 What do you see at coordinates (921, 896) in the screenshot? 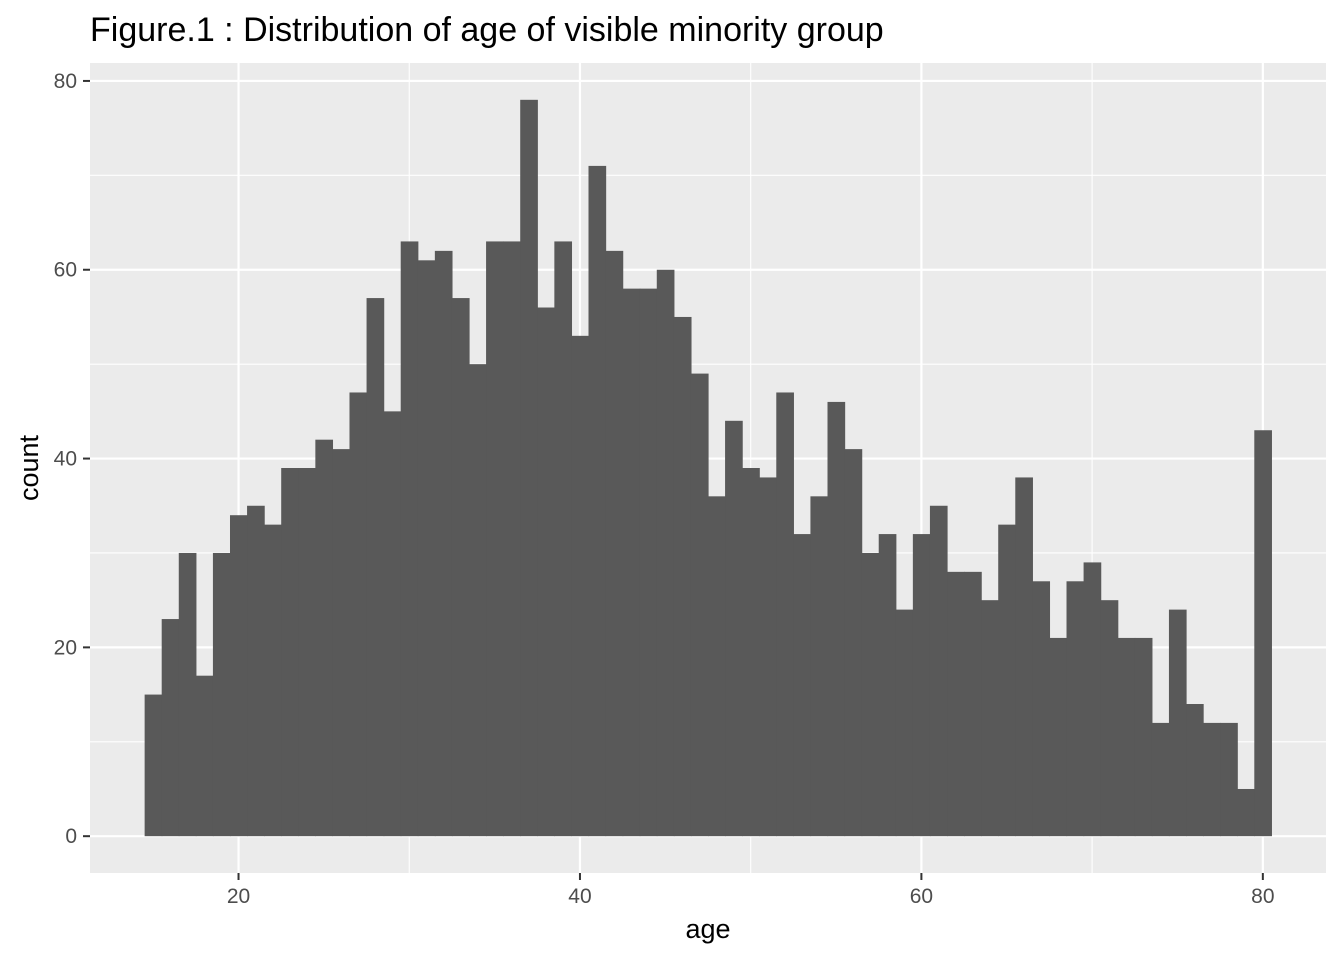
I see `x-tick-label-60: 60` at bounding box center [921, 896].